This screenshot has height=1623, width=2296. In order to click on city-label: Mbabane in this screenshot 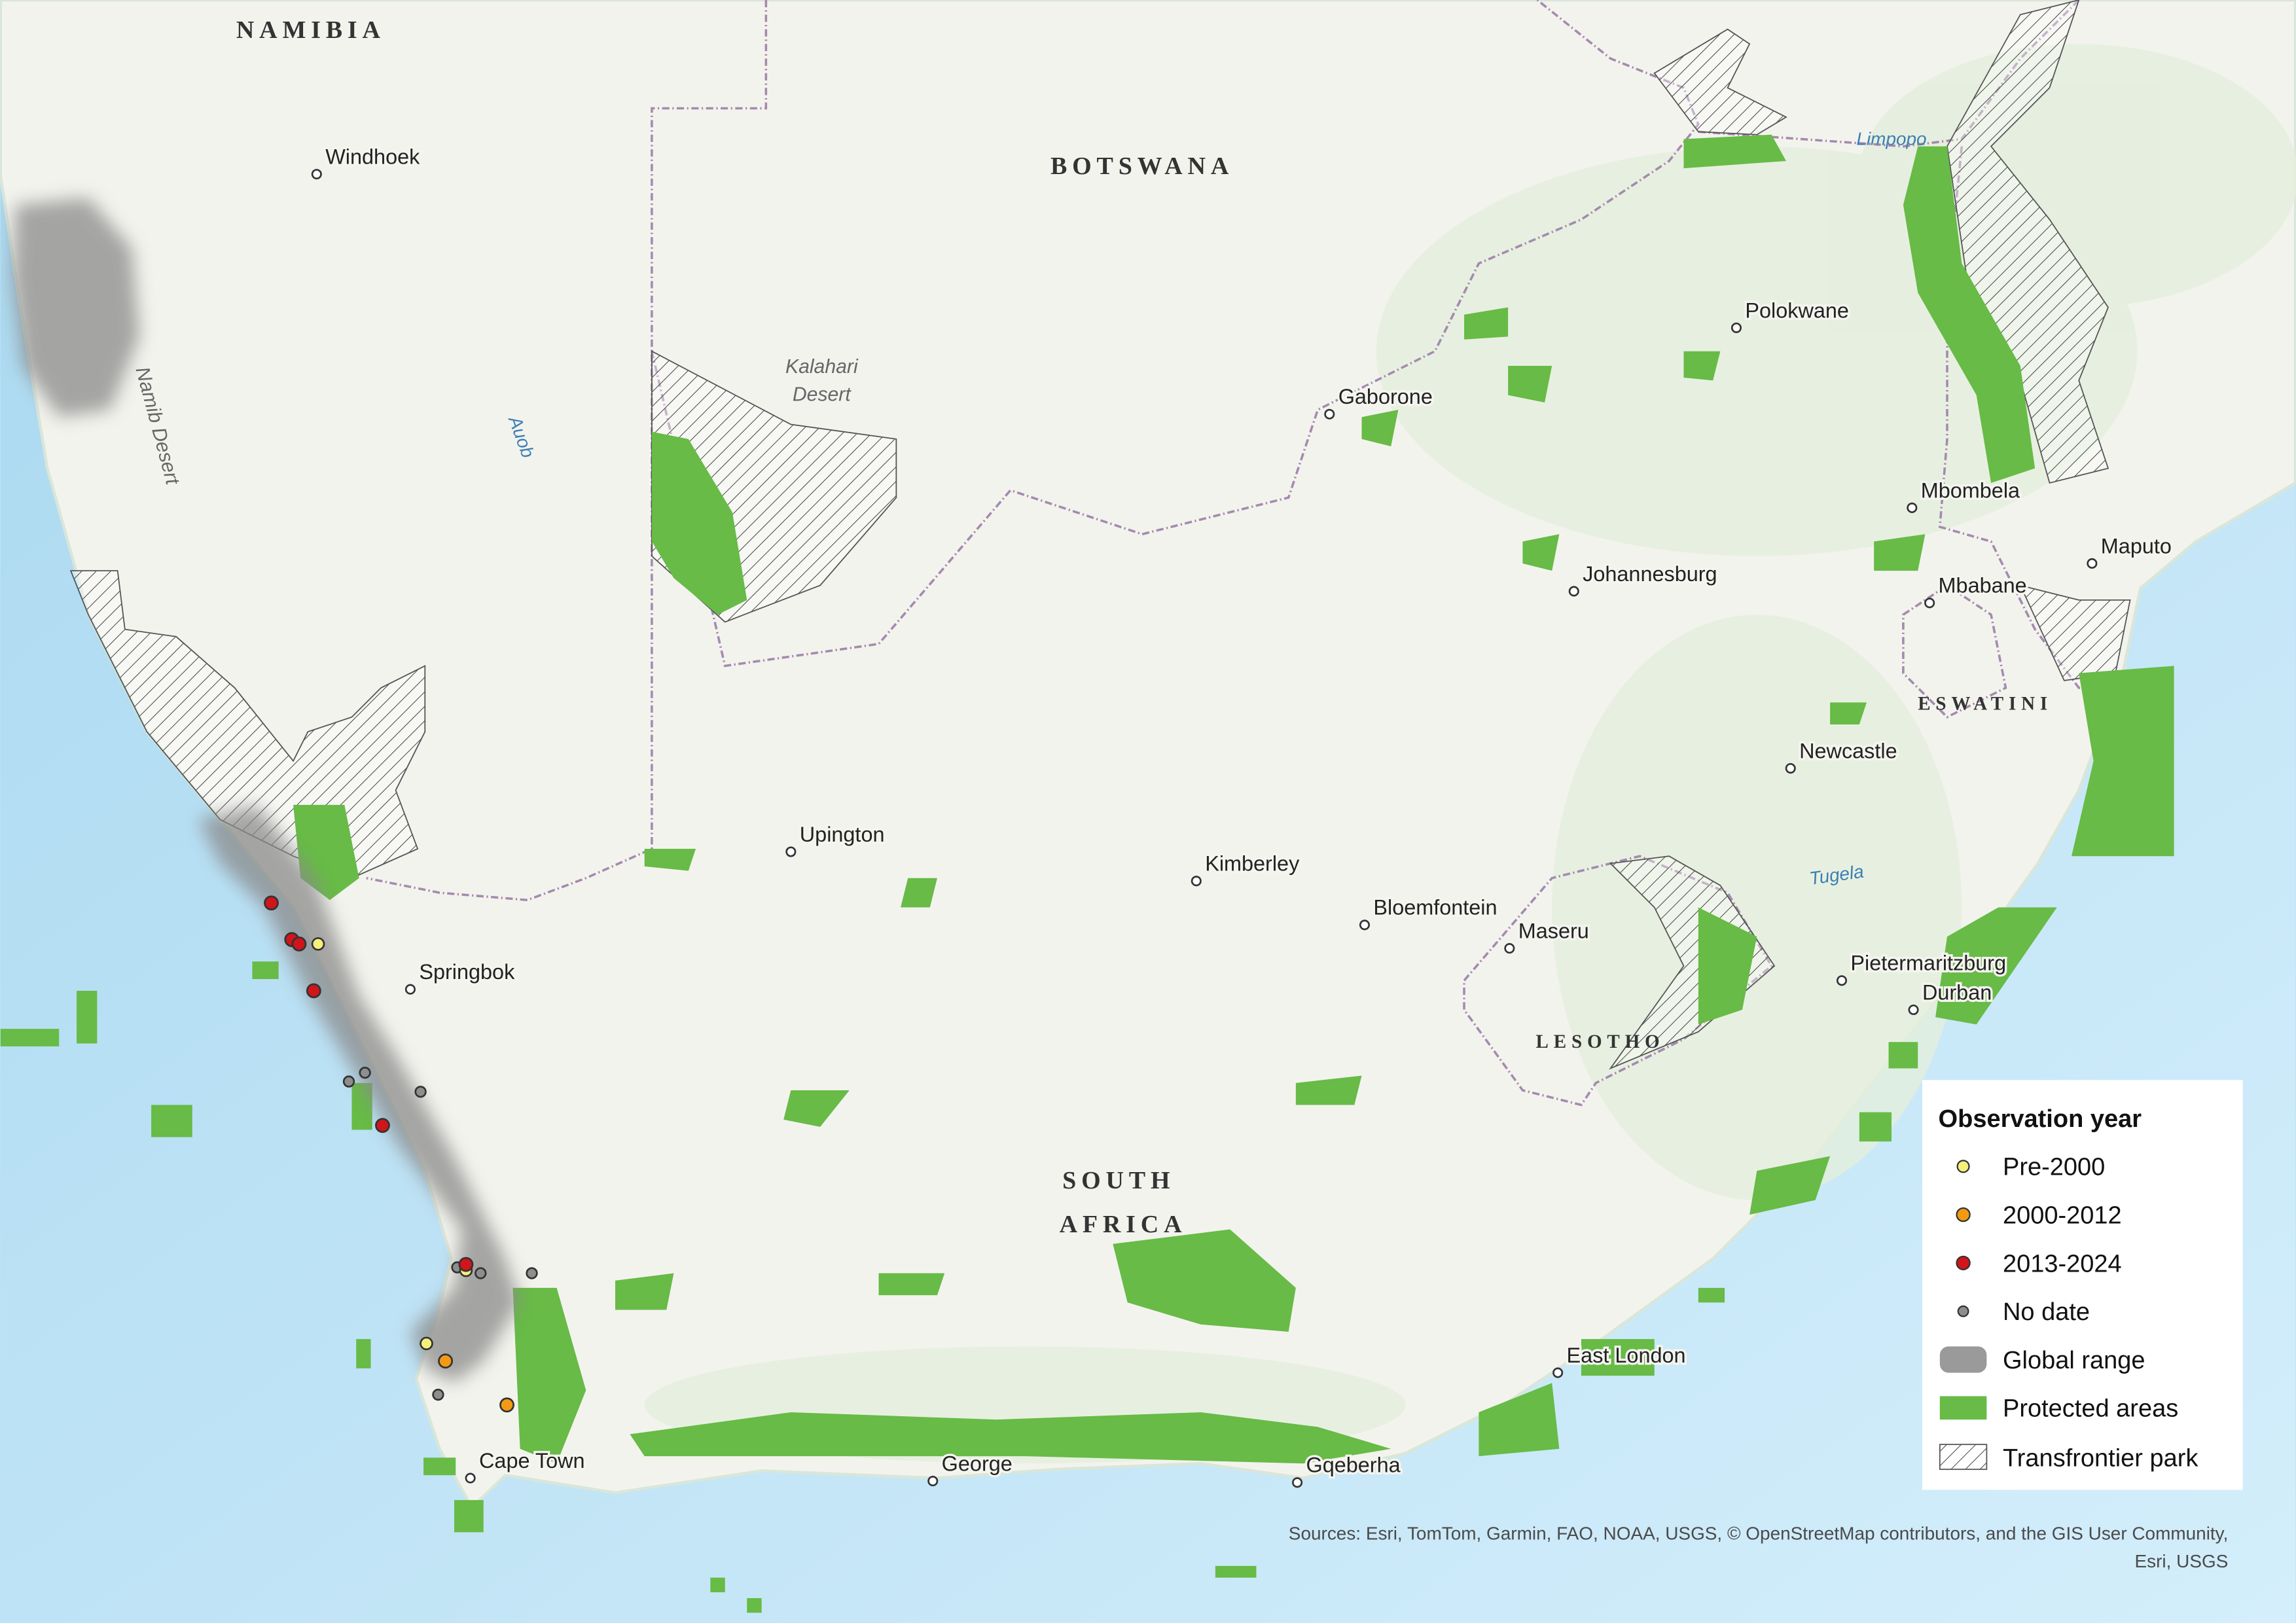, I will do `click(1983, 585)`.